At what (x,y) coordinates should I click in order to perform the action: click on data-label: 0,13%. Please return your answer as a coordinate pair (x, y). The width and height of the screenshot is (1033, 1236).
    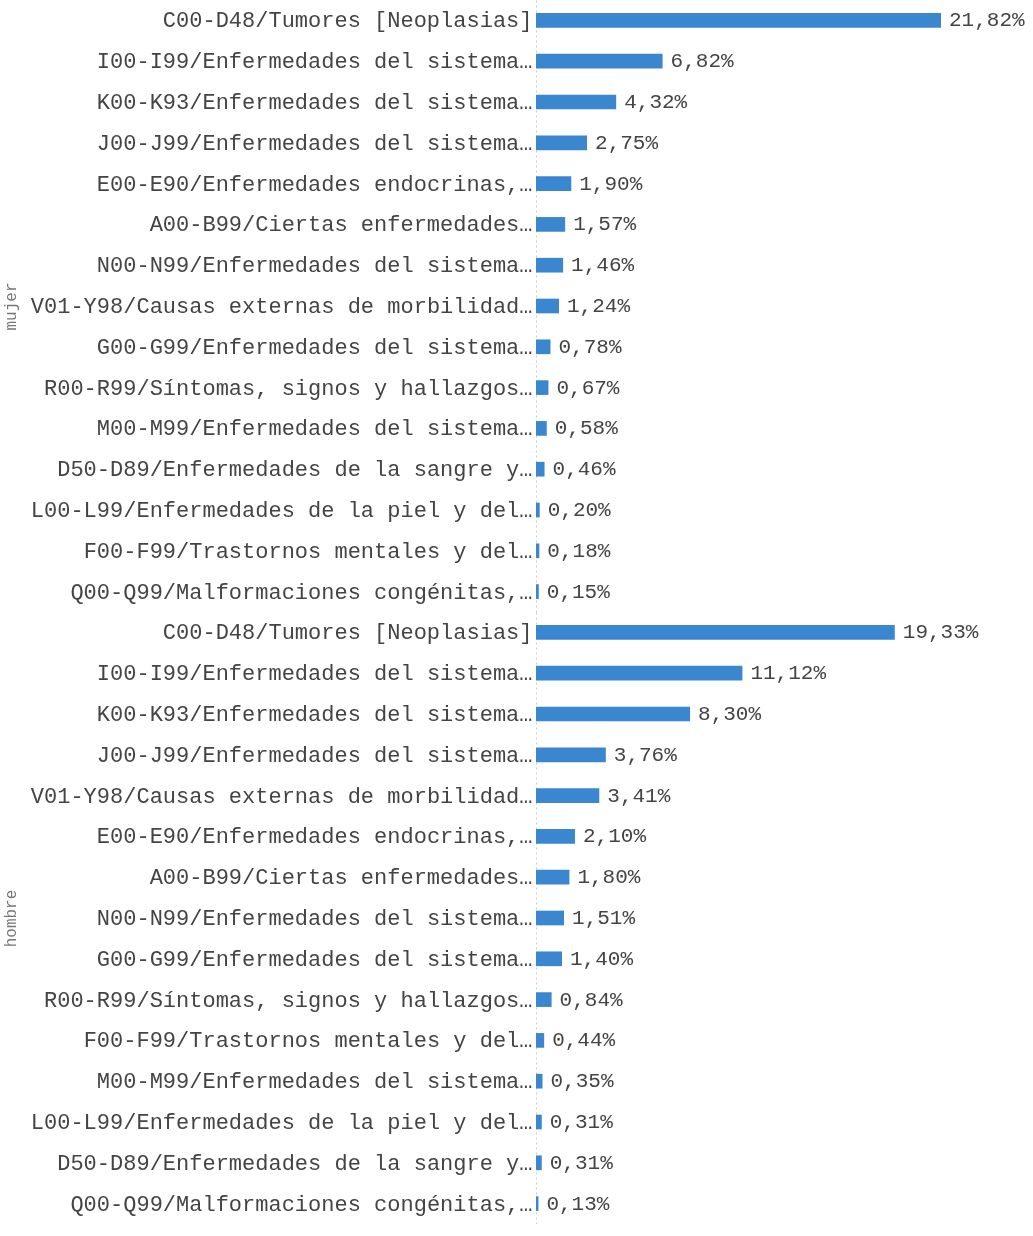
    Looking at the image, I should click on (578, 1204).